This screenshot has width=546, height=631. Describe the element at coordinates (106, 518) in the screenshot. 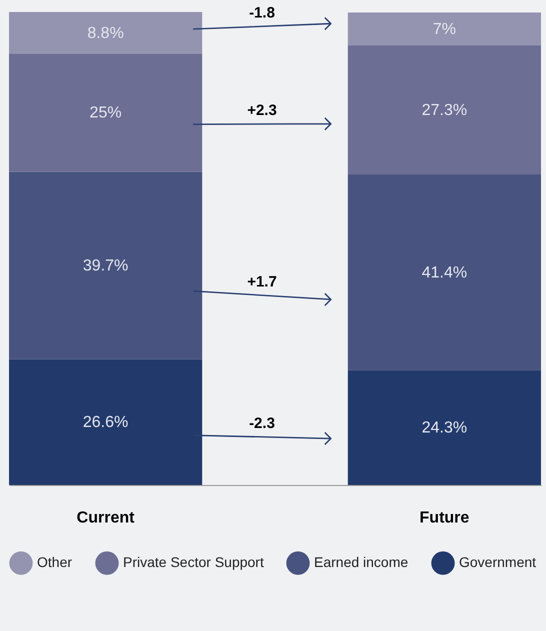

I see `x-tick-label: Current` at that location.